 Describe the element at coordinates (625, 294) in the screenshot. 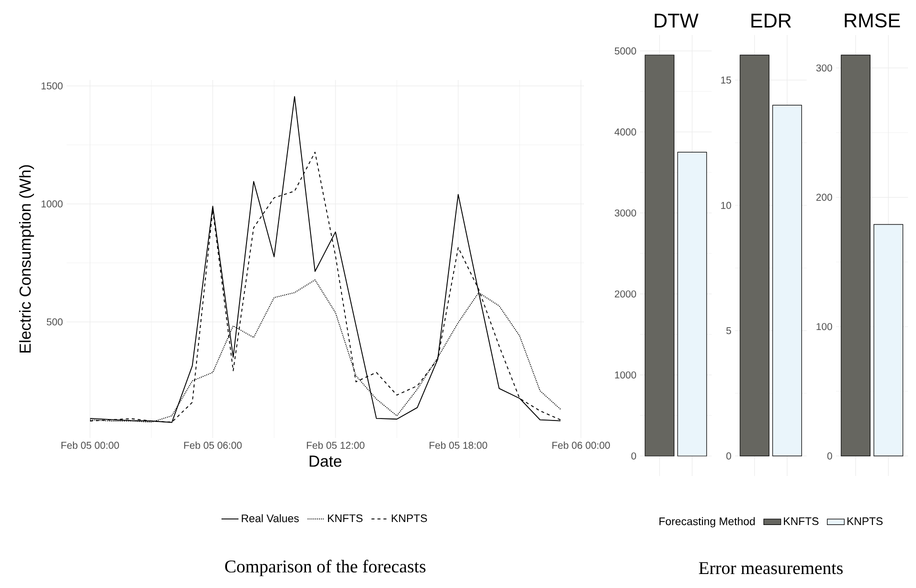

I see `y-tick-label: 2000` at that location.